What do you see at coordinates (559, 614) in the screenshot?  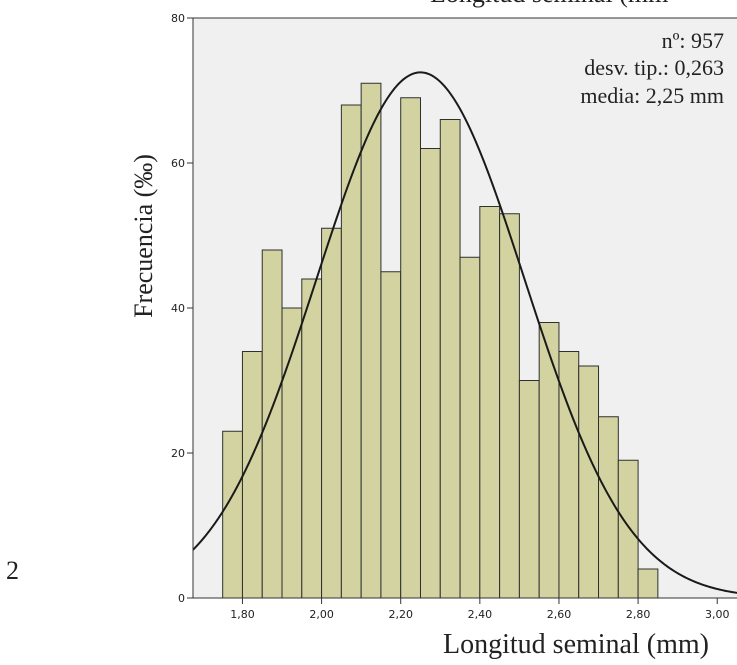 I see `x-tick-label: 2,60` at bounding box center [559, 614].